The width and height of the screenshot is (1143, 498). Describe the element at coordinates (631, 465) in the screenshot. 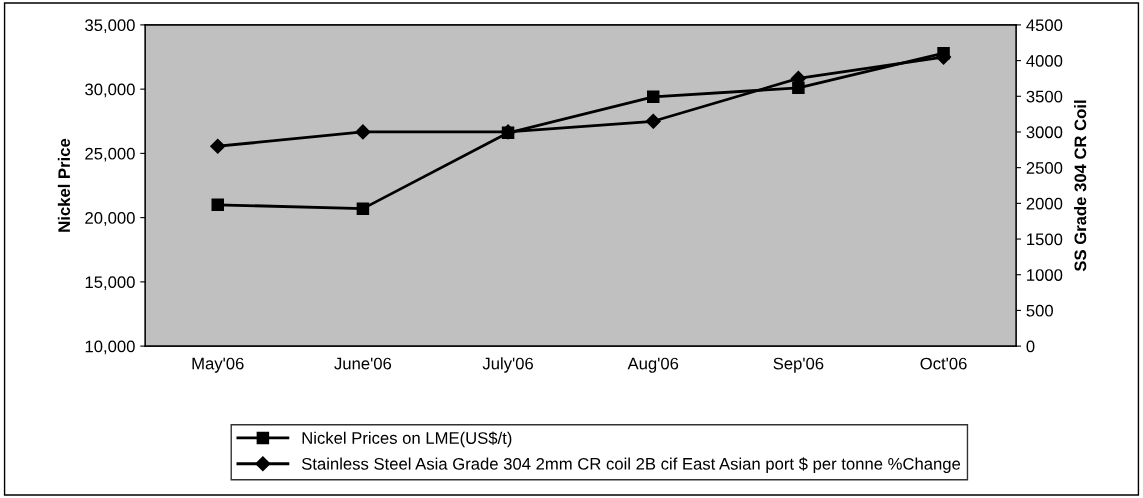

I see `legend-label: Stainless Steel Asia Grade 304 2mm CR coil 2B cif East Asian port $ per tonne %Change` at that location.